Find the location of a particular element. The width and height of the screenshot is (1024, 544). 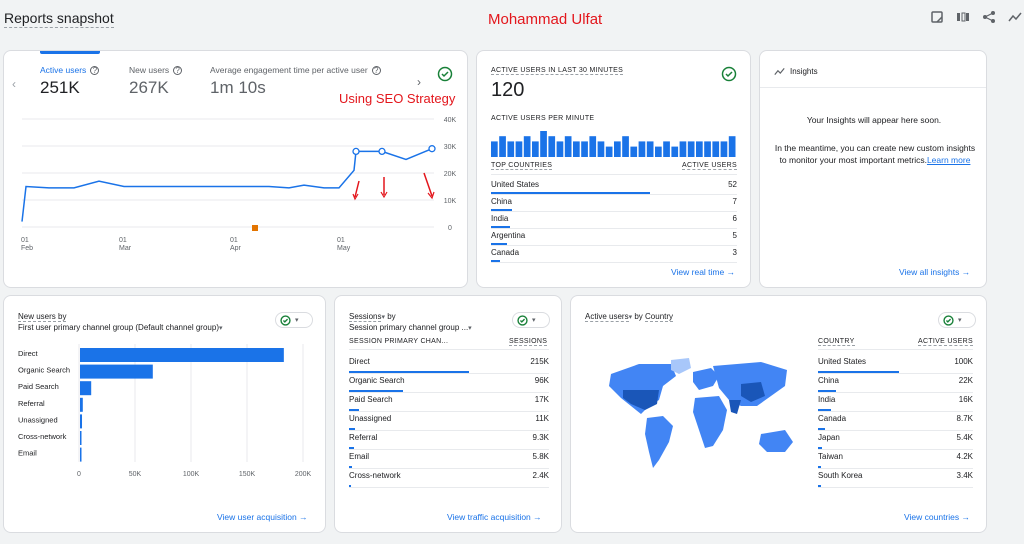

table-row: Email 5.8K is located at coordinates (449, 461).